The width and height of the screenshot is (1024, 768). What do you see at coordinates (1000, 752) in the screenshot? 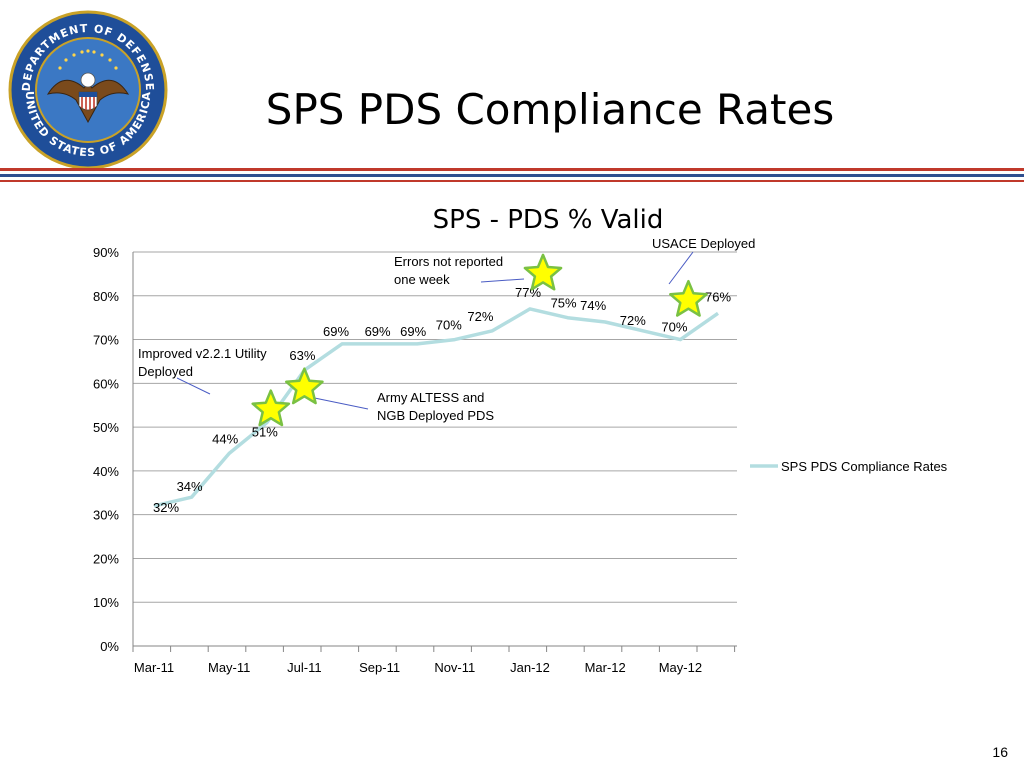
I see `page-number: 16` at bounding box center [1000, 752].